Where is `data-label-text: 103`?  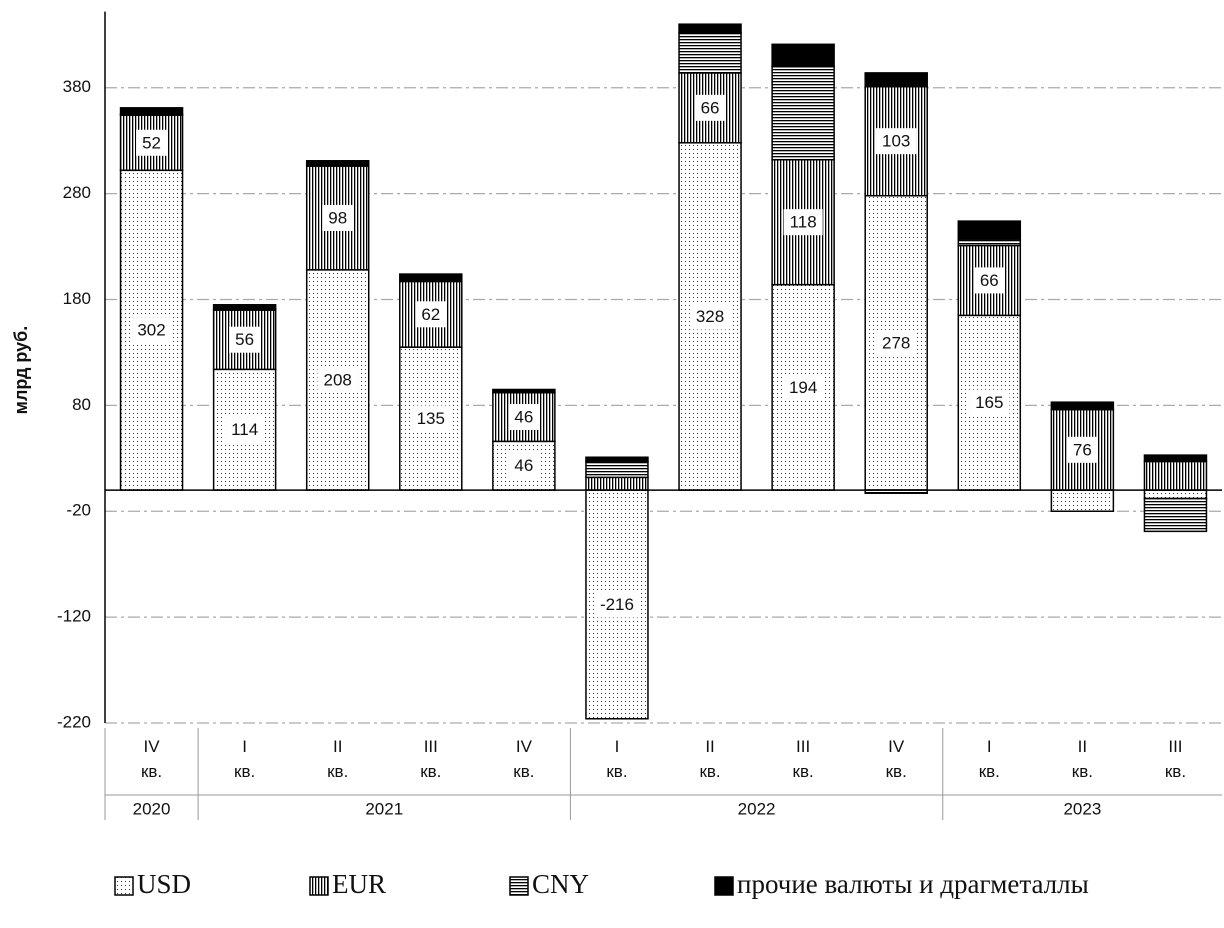 data-label-text: 103 is located at coordinates (896, 141).